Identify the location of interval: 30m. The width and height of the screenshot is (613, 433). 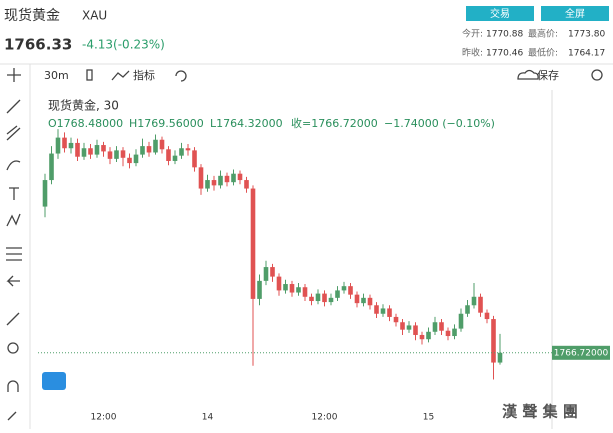
(56, 75).